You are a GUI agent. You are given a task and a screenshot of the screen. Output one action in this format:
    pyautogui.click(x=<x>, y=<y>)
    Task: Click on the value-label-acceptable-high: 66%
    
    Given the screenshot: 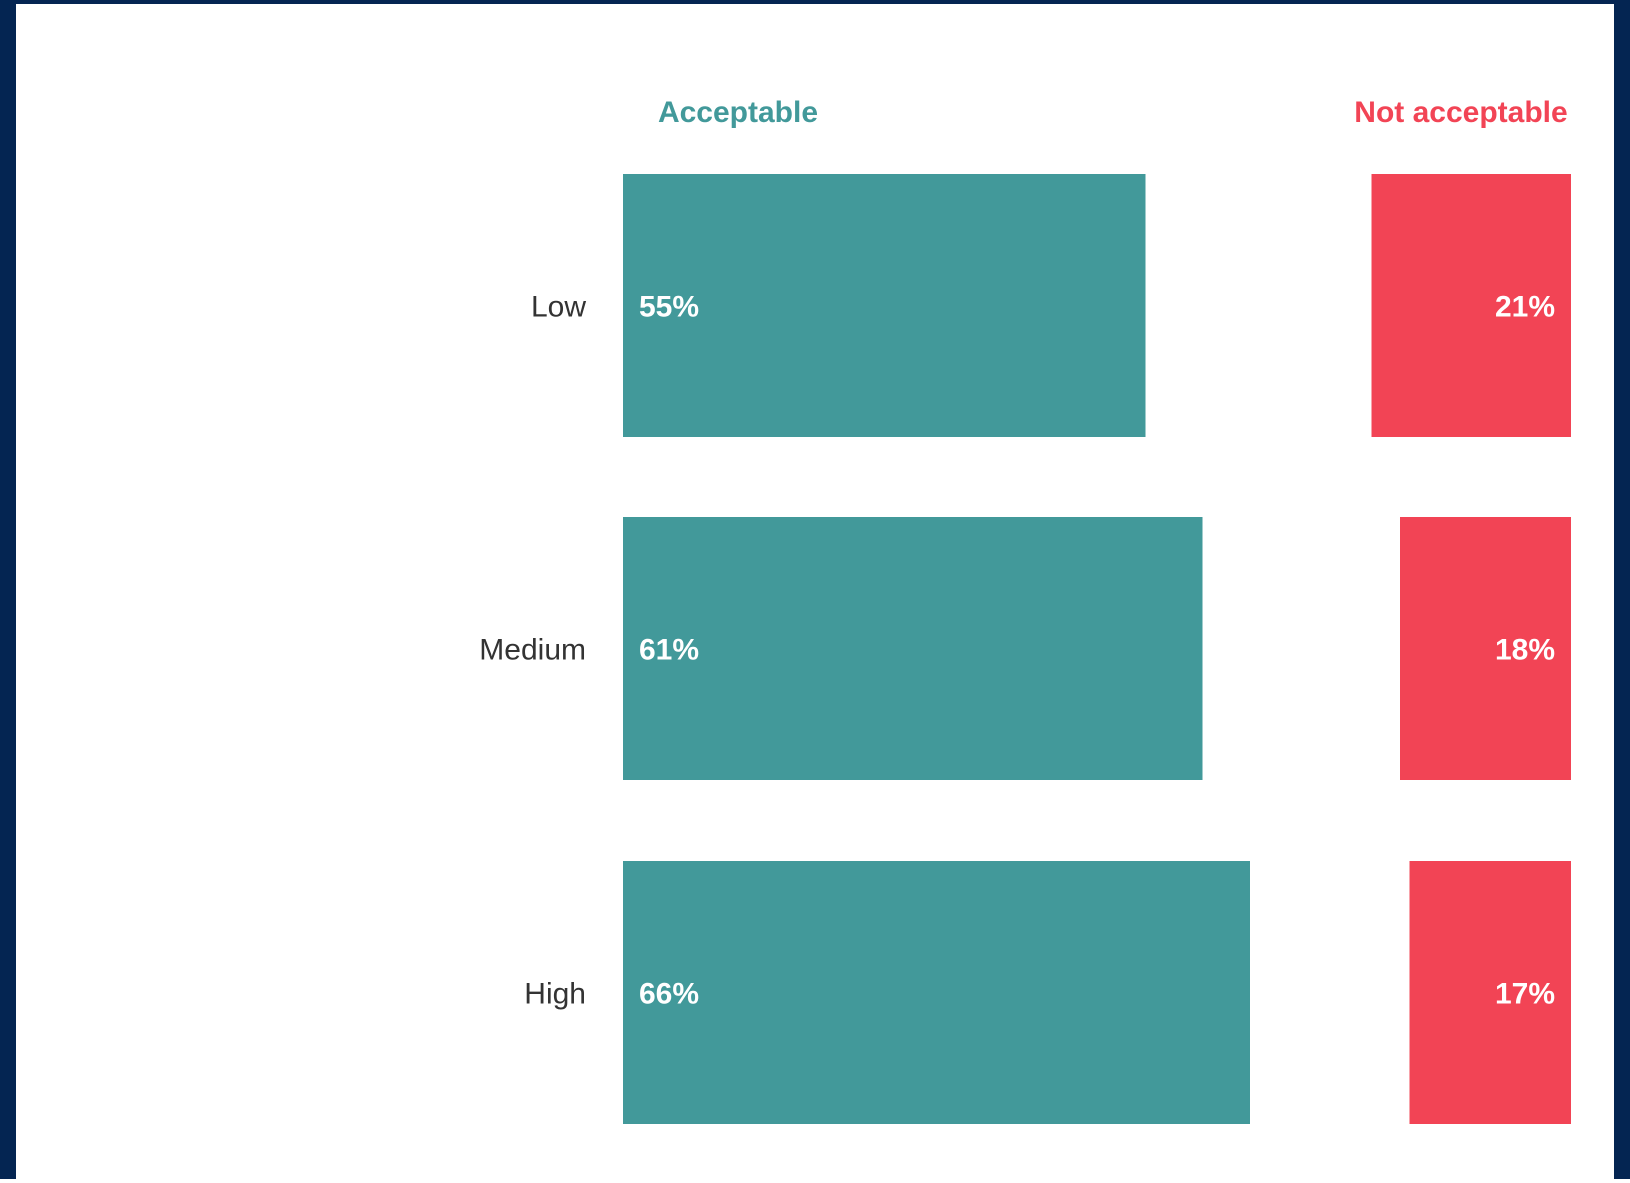 What is the action you would take?
    pyautogui.click(x=669, y=994)
    